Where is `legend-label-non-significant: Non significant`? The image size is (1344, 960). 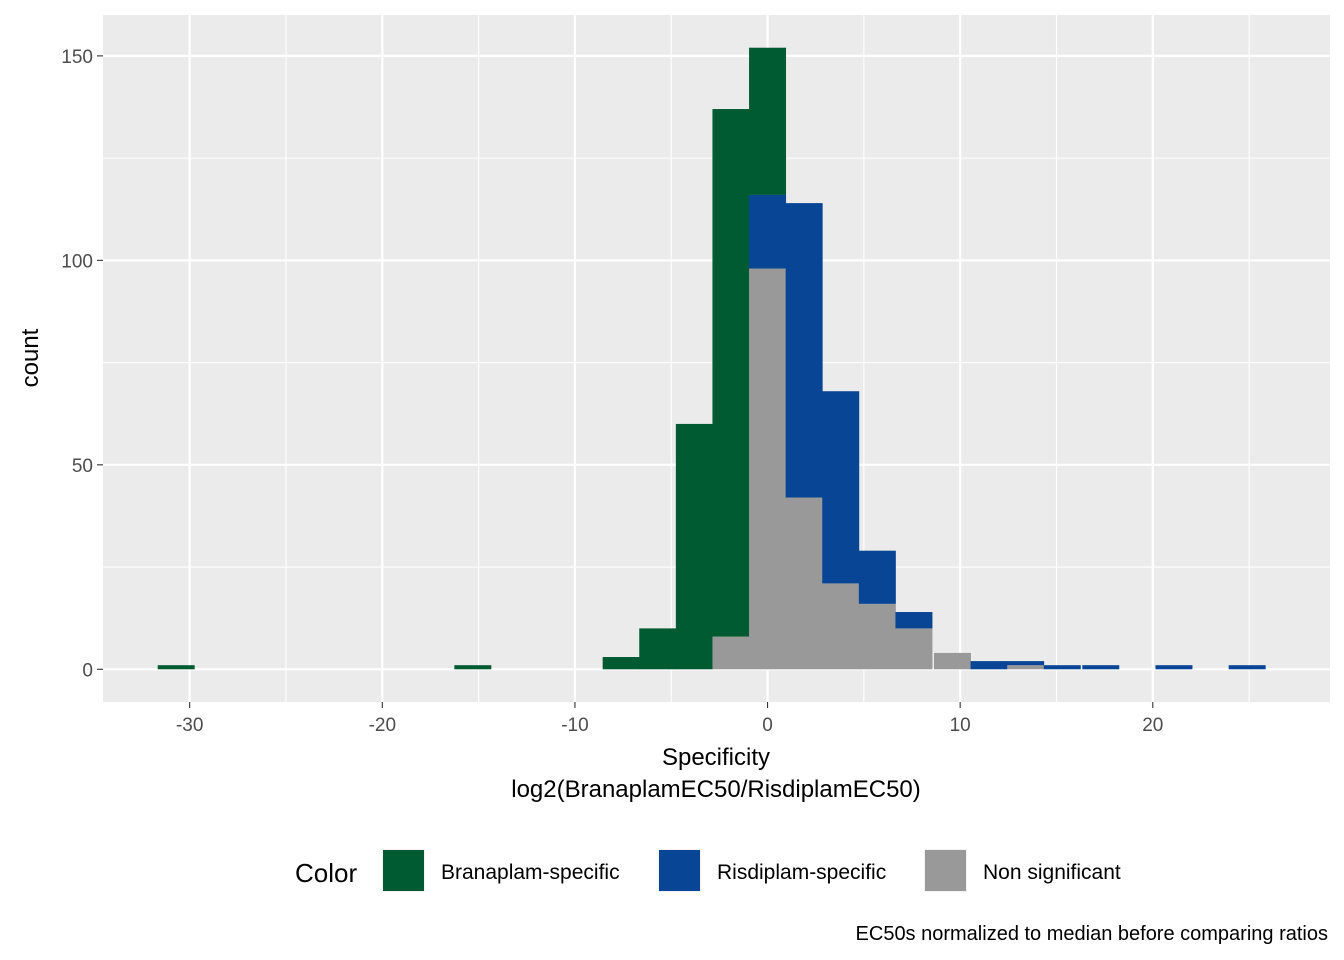
legend-label-non-significant: Non significant is located at coordinates (1052, 872).